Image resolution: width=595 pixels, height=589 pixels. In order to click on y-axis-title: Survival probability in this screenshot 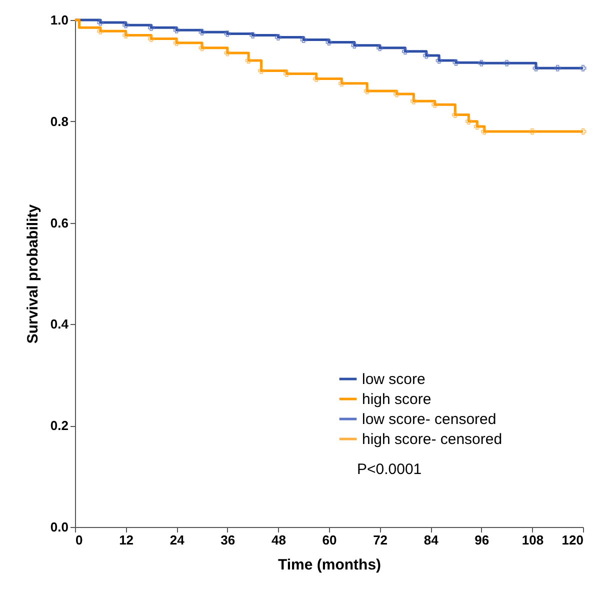, I will do `click(33, 274)`.